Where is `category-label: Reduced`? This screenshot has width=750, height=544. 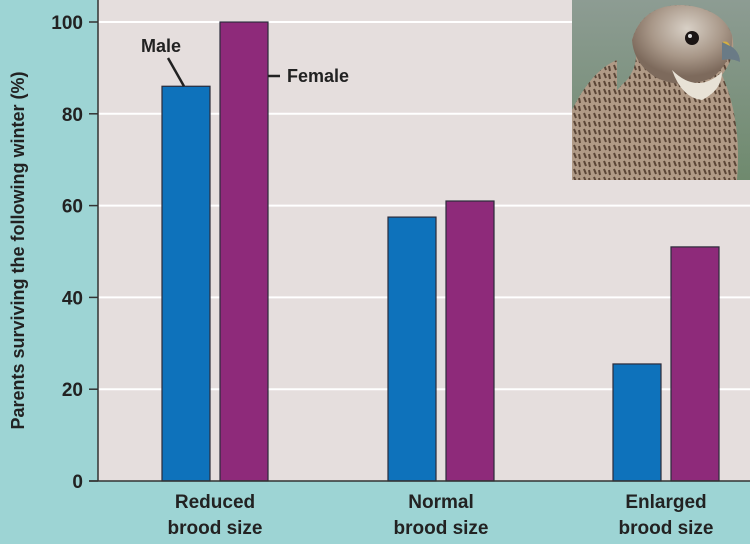 category-label: Reduced is located at coordinates (215, 502).